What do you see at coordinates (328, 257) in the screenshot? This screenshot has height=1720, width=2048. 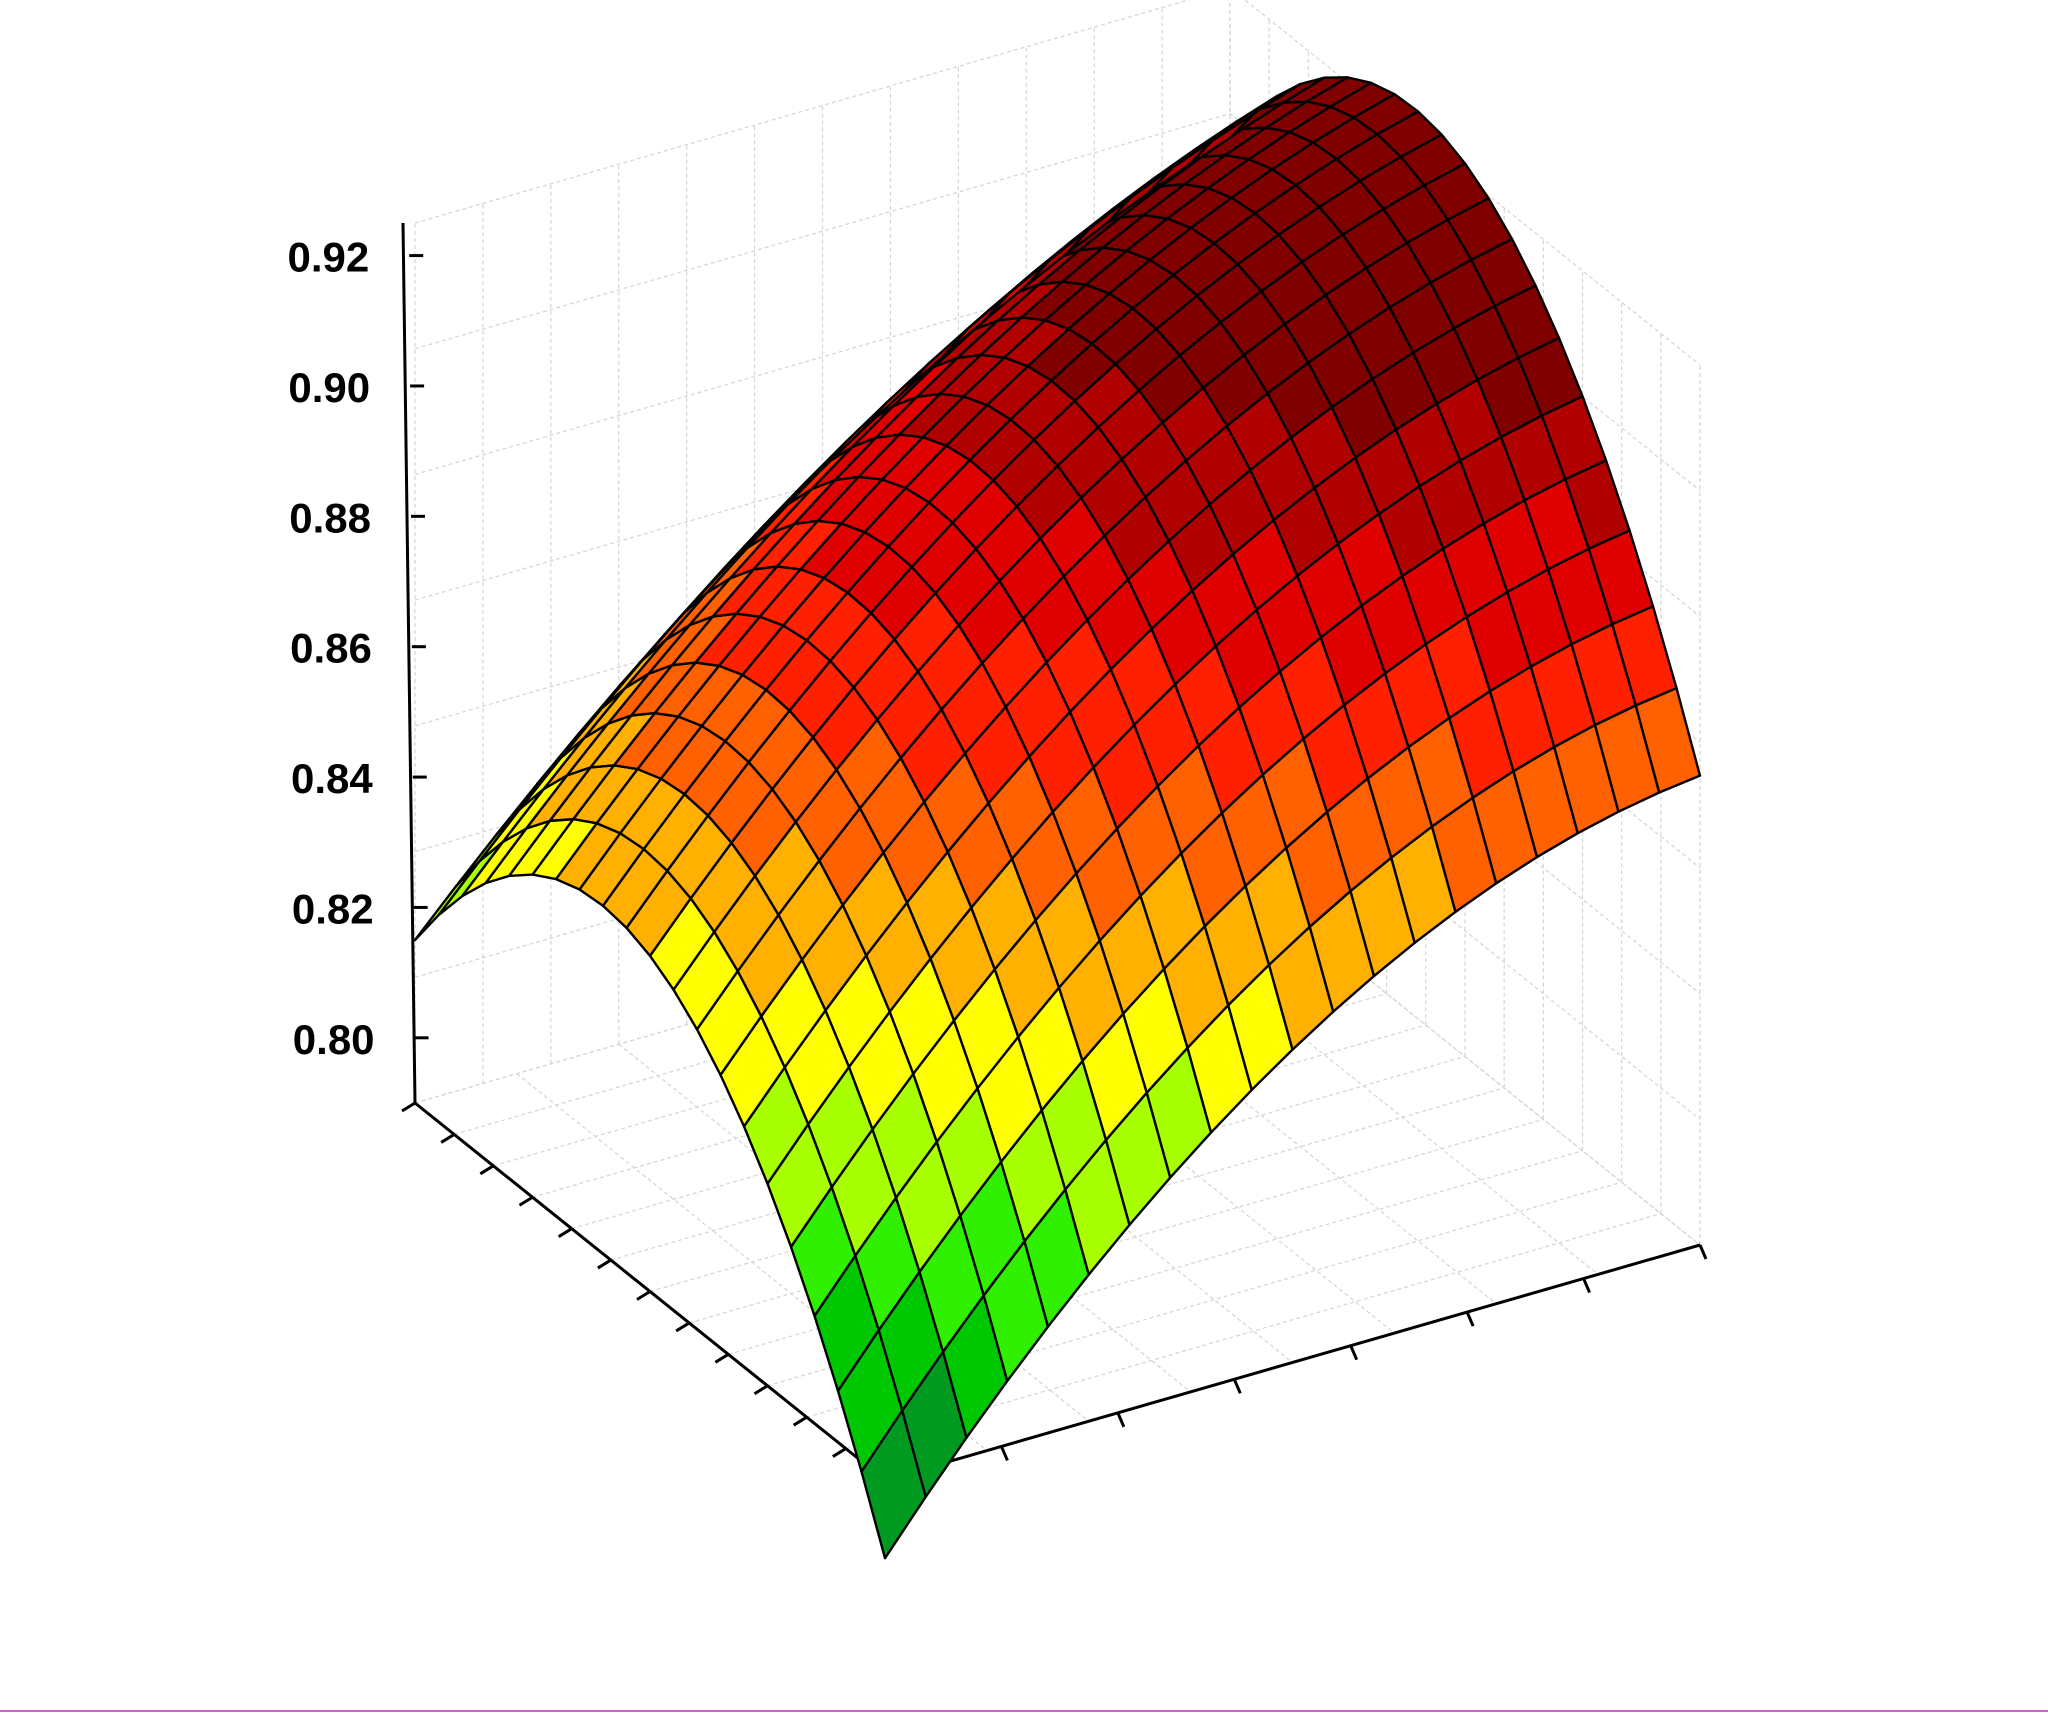 I see `z-tick-label: 0.92` at bounding box center [328, 257].